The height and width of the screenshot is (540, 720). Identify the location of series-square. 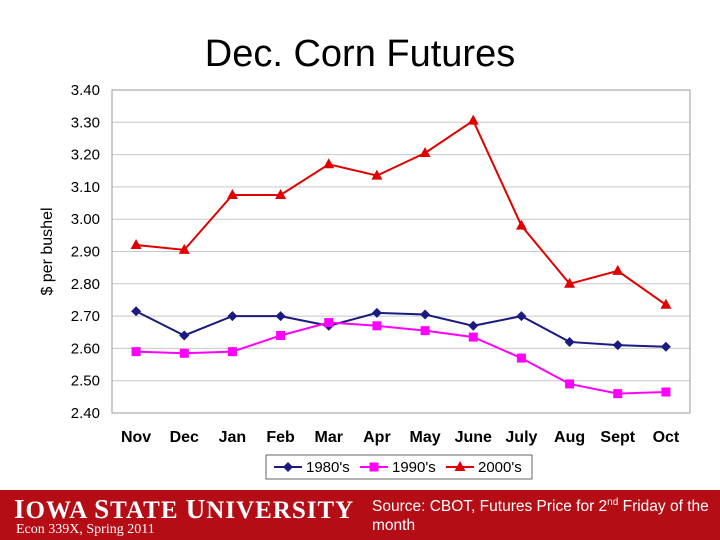
(401, 358).